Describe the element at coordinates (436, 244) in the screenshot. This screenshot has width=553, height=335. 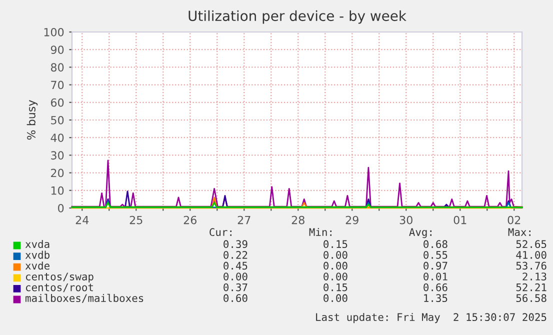
I see `text: 0.68` at that location.